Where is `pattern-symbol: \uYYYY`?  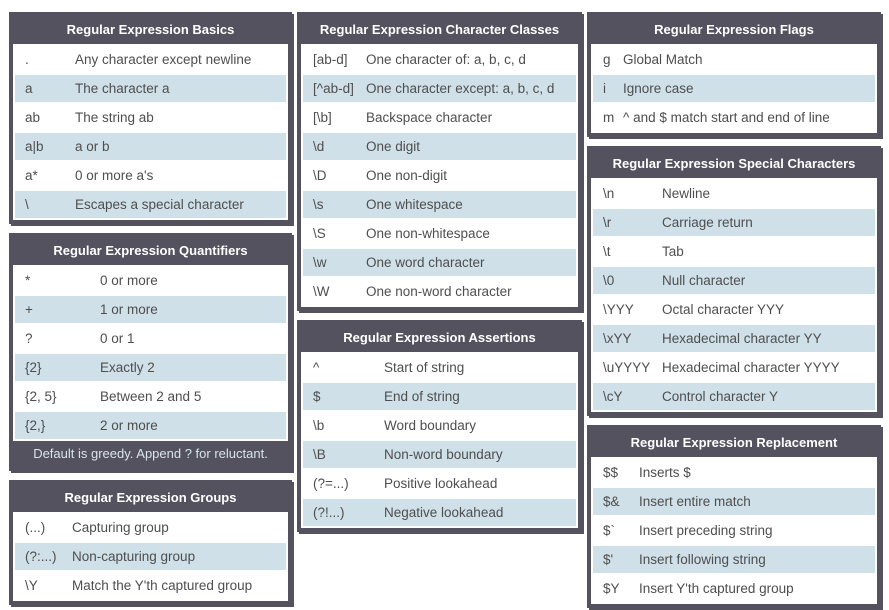
pattern-symbol: \uYYYY is located at coordinates (627, 367).